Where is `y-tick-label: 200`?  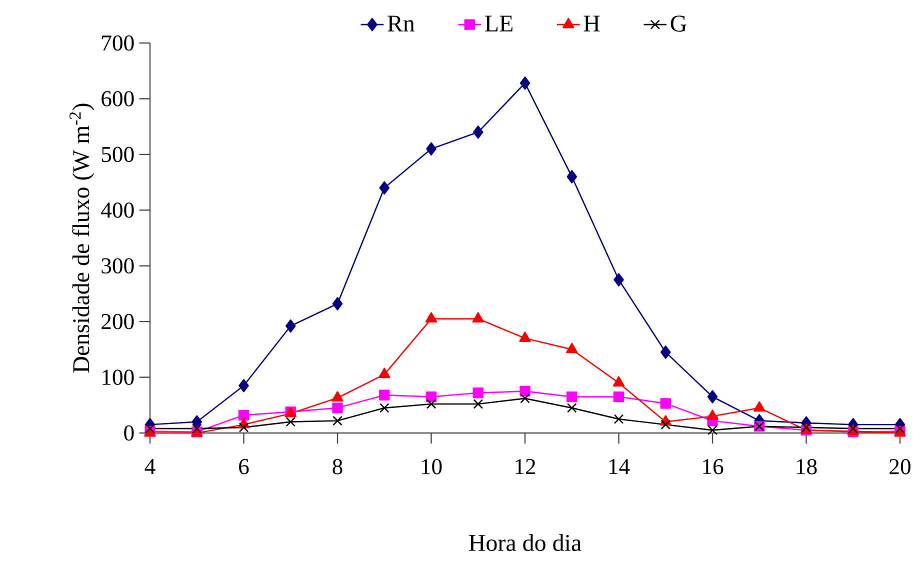
y-tick-label: 200 is located at coordinates (118, 322).